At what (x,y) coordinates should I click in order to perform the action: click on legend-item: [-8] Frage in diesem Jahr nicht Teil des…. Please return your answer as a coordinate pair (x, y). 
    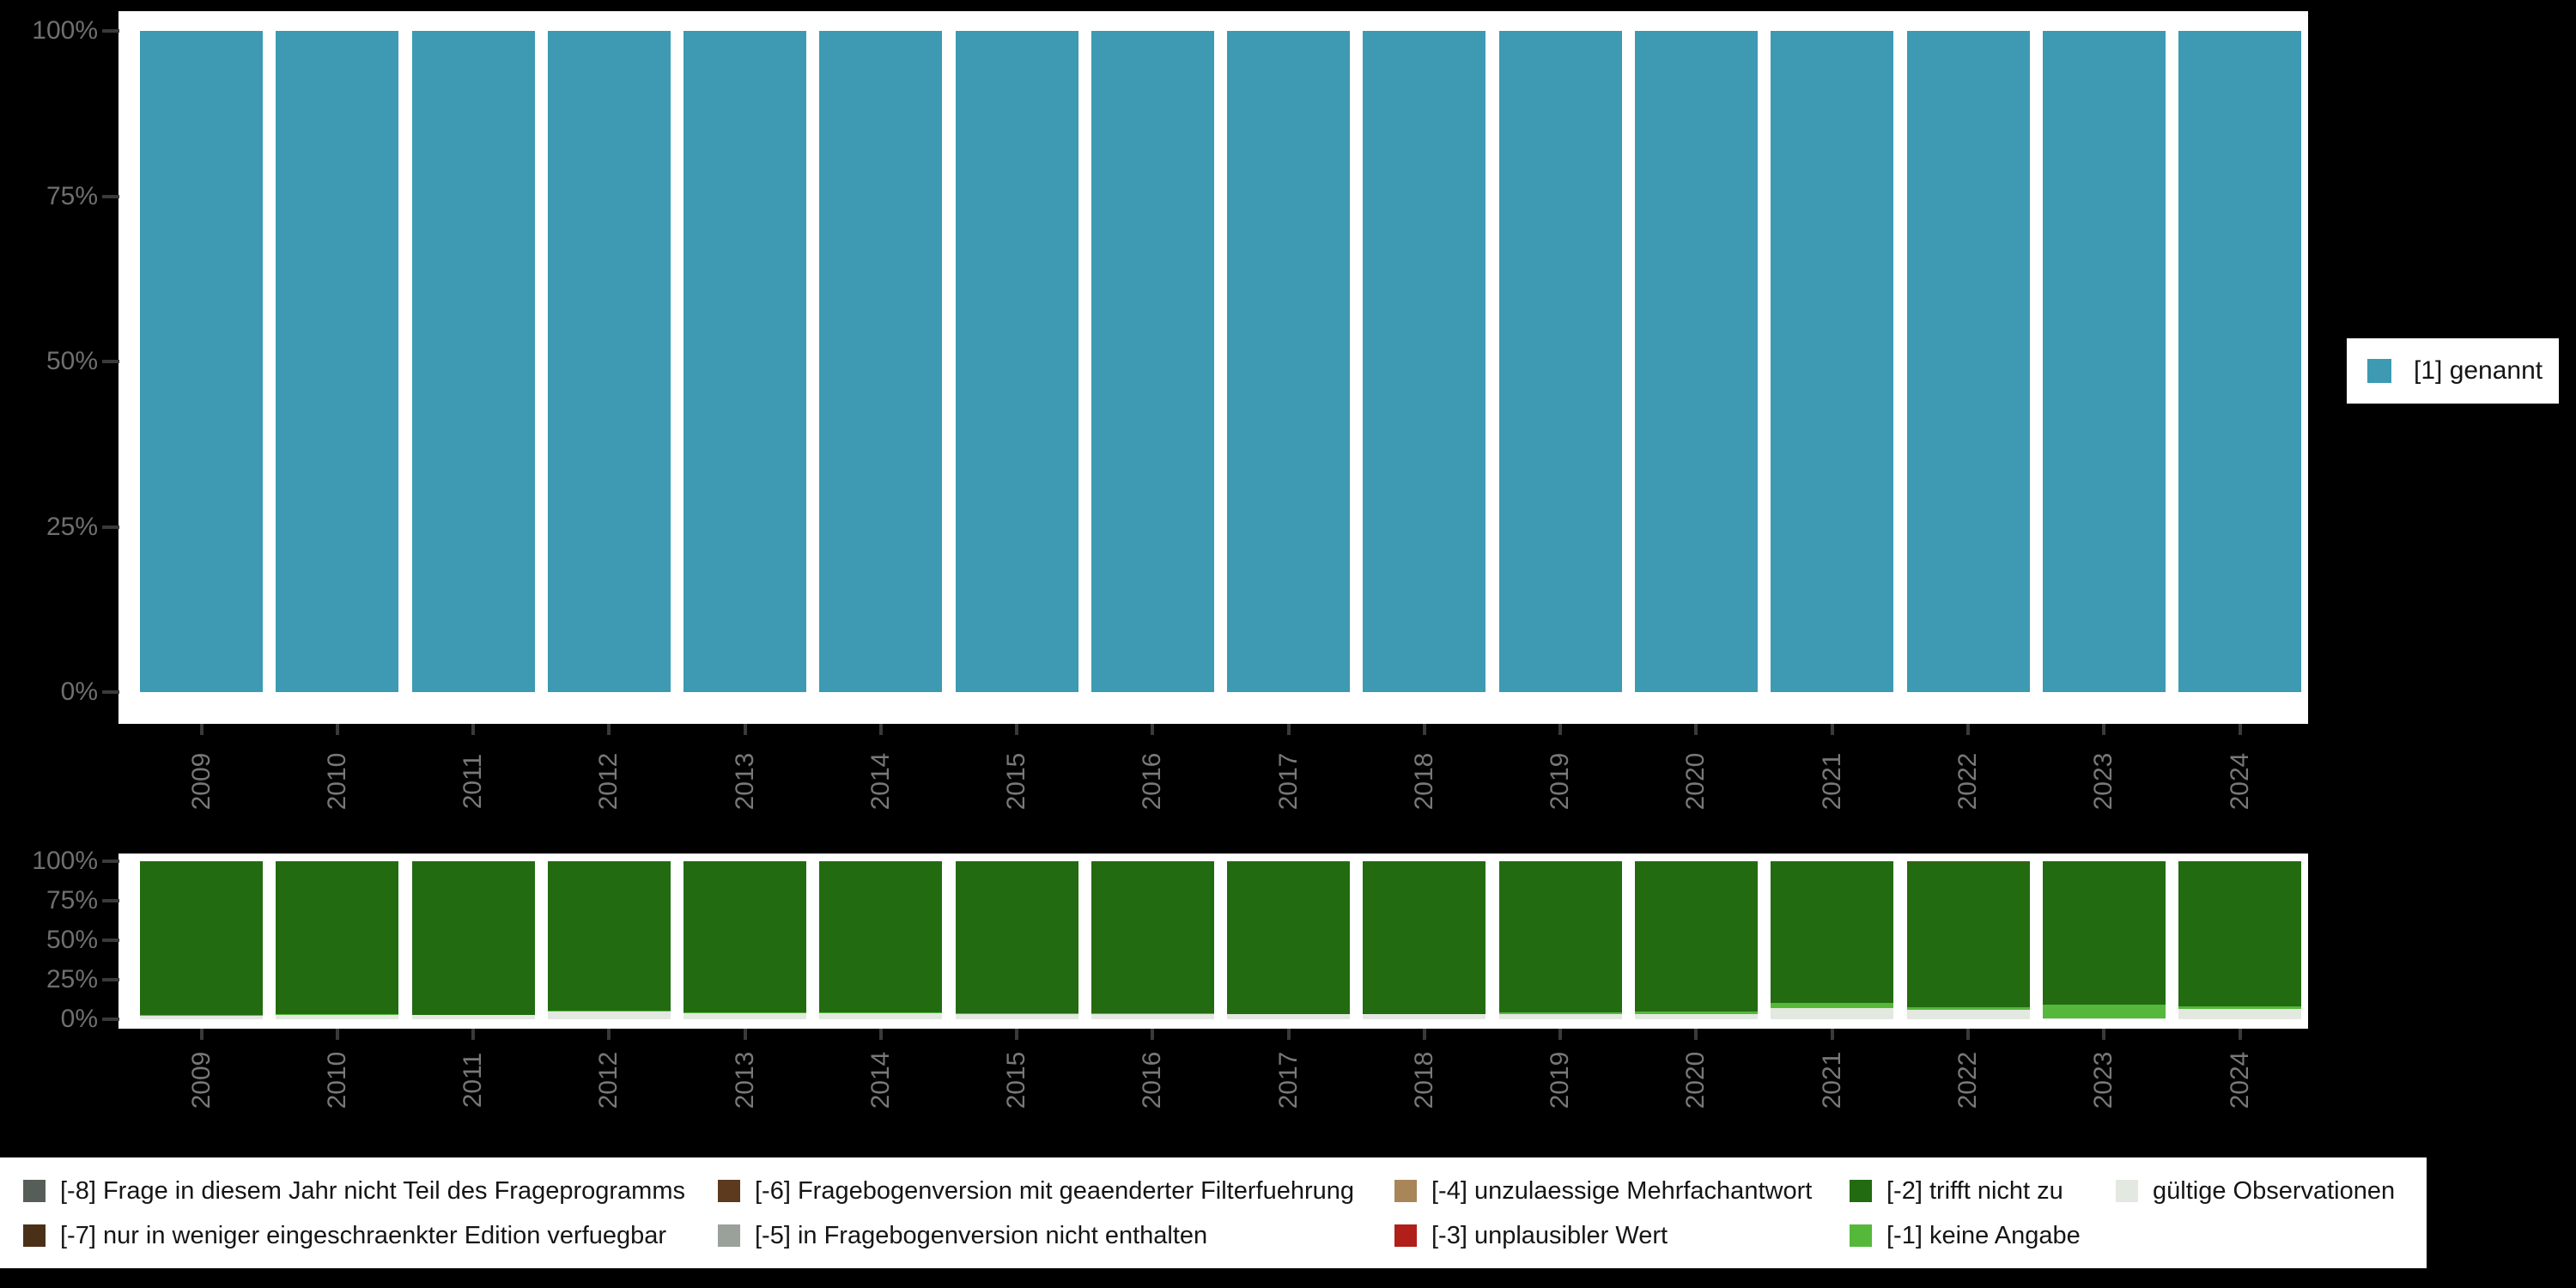
    Looking at the image, I should click on (354, 1191).